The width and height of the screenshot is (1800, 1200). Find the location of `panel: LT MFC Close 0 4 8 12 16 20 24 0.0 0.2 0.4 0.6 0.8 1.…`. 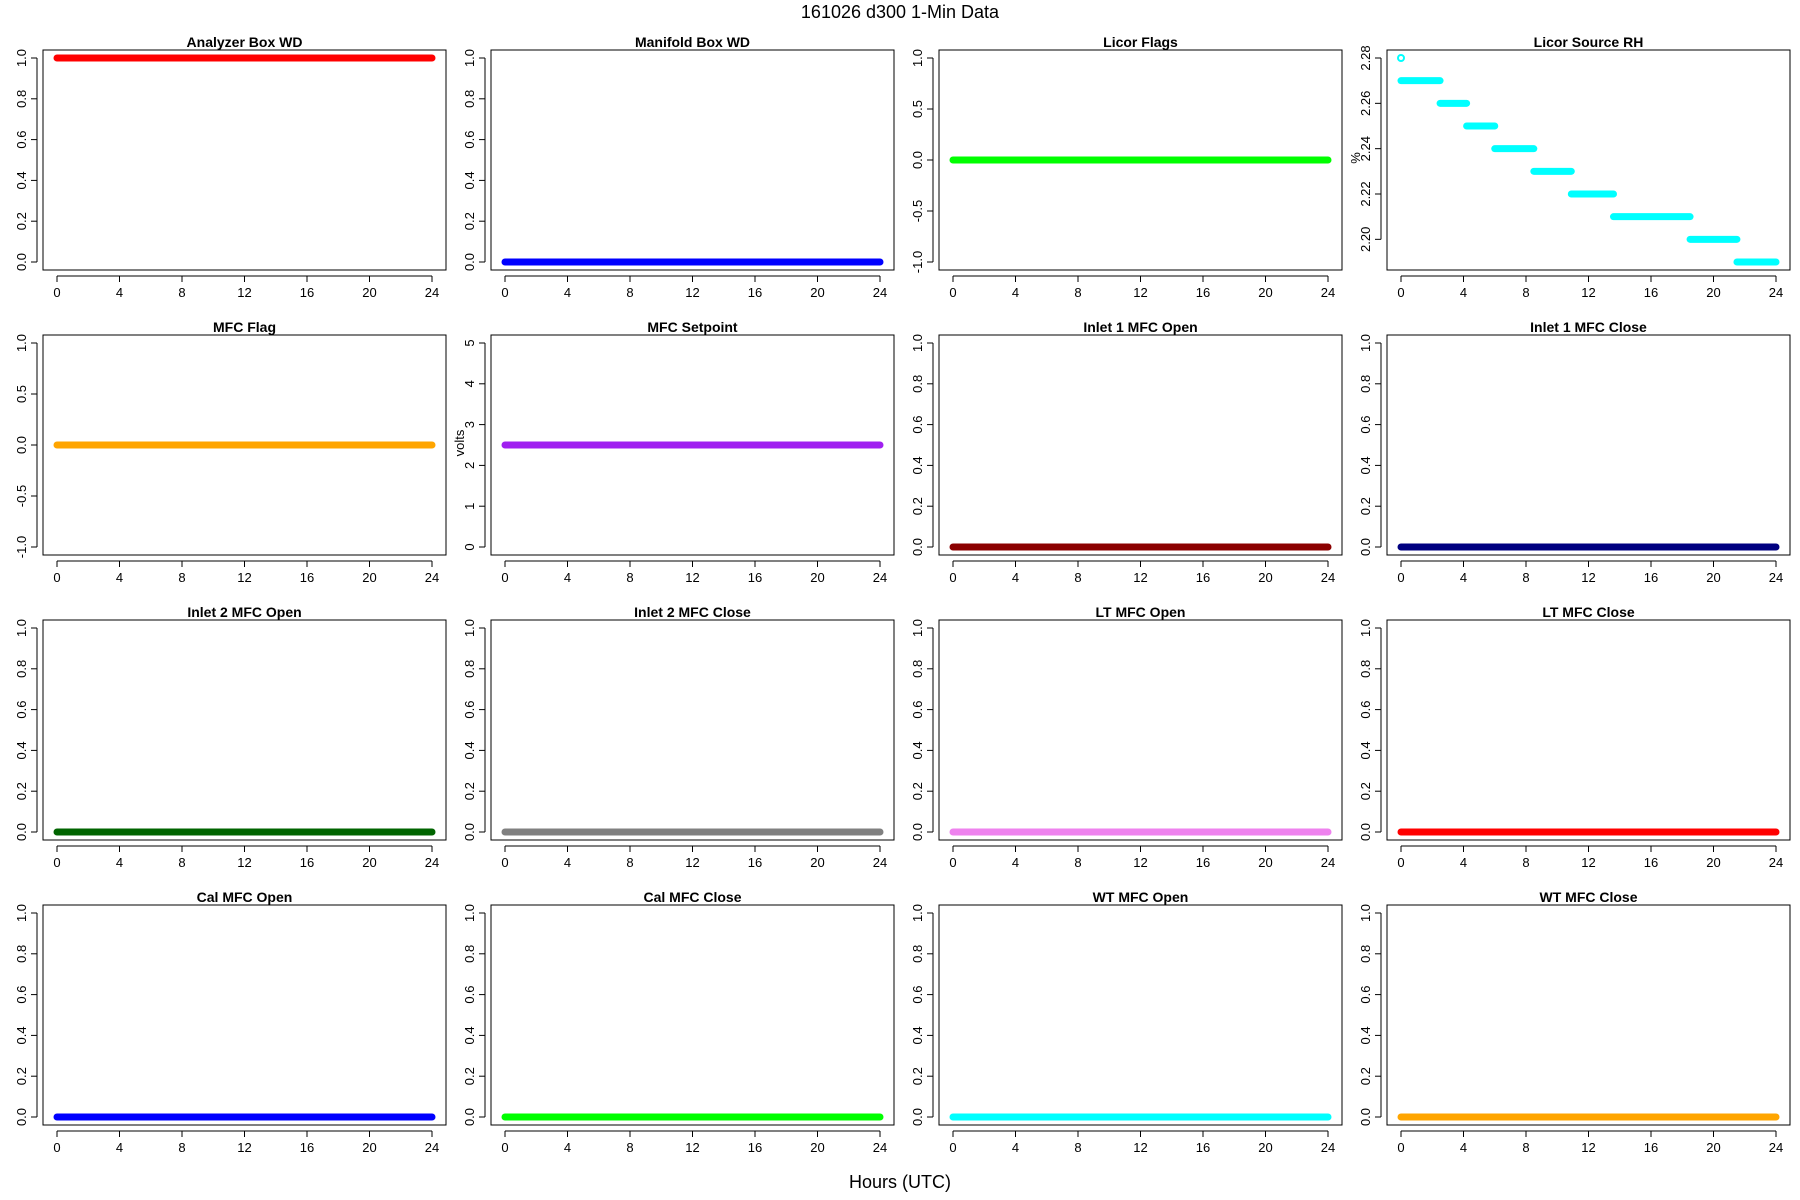

panel: LT MFC Close 0 4 8 12 16 20 24 0.0 0.2 0.4 0.6 0.8 1.… is located at coordinates (1574, 737).